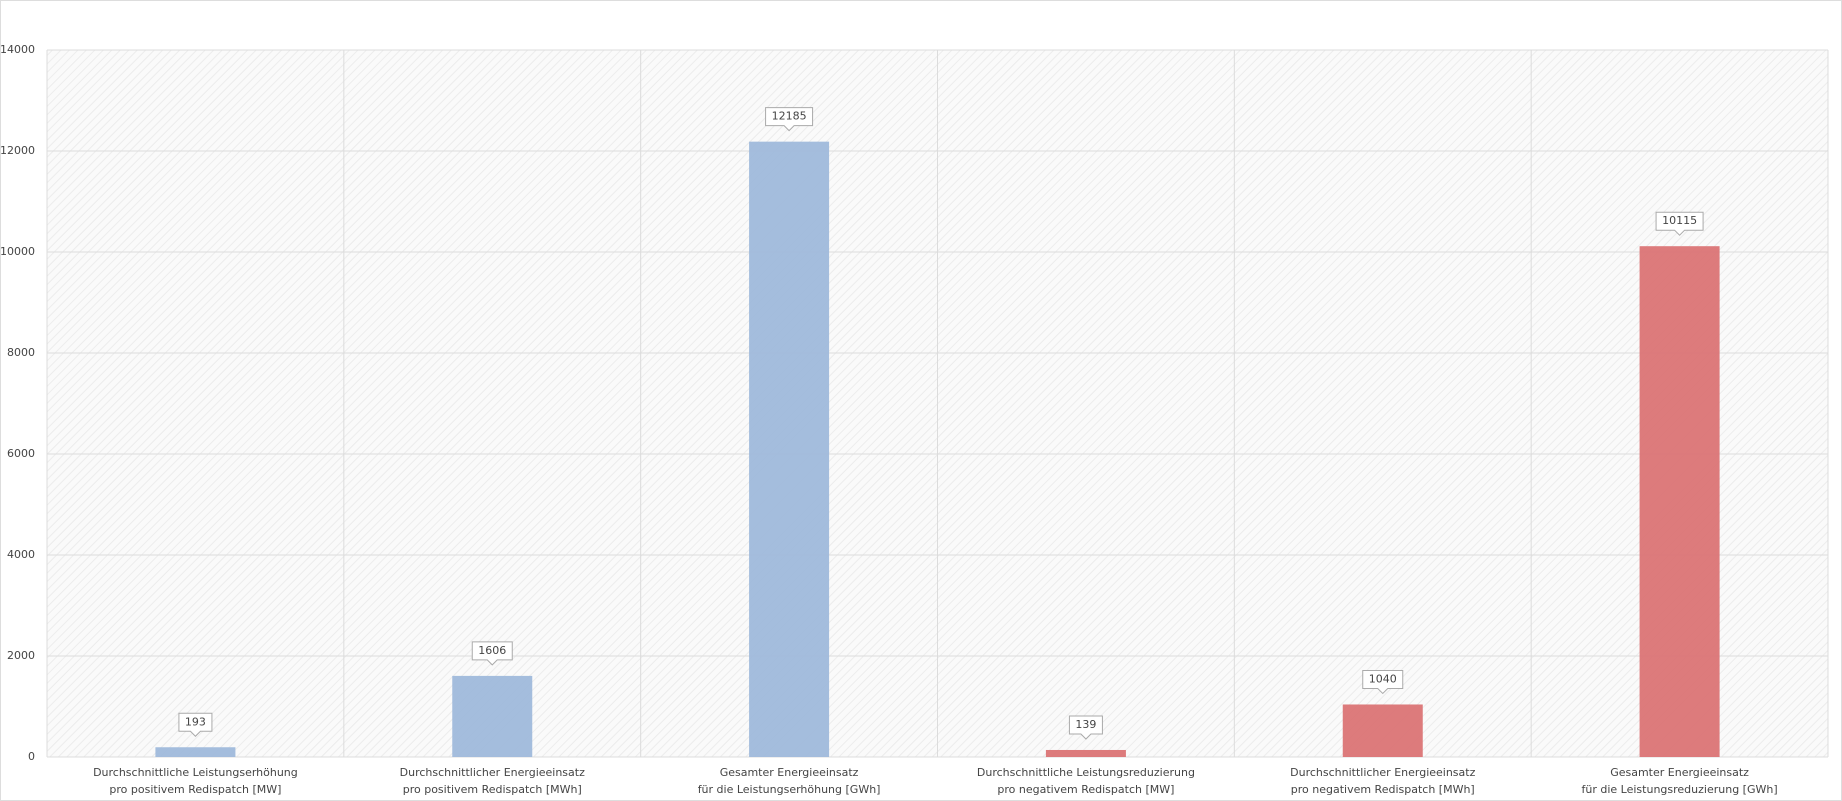 Image resolution: width=1842 pixels, height=801 pixels. I want to click on y-tick-label: 4000, so click(21, 554).